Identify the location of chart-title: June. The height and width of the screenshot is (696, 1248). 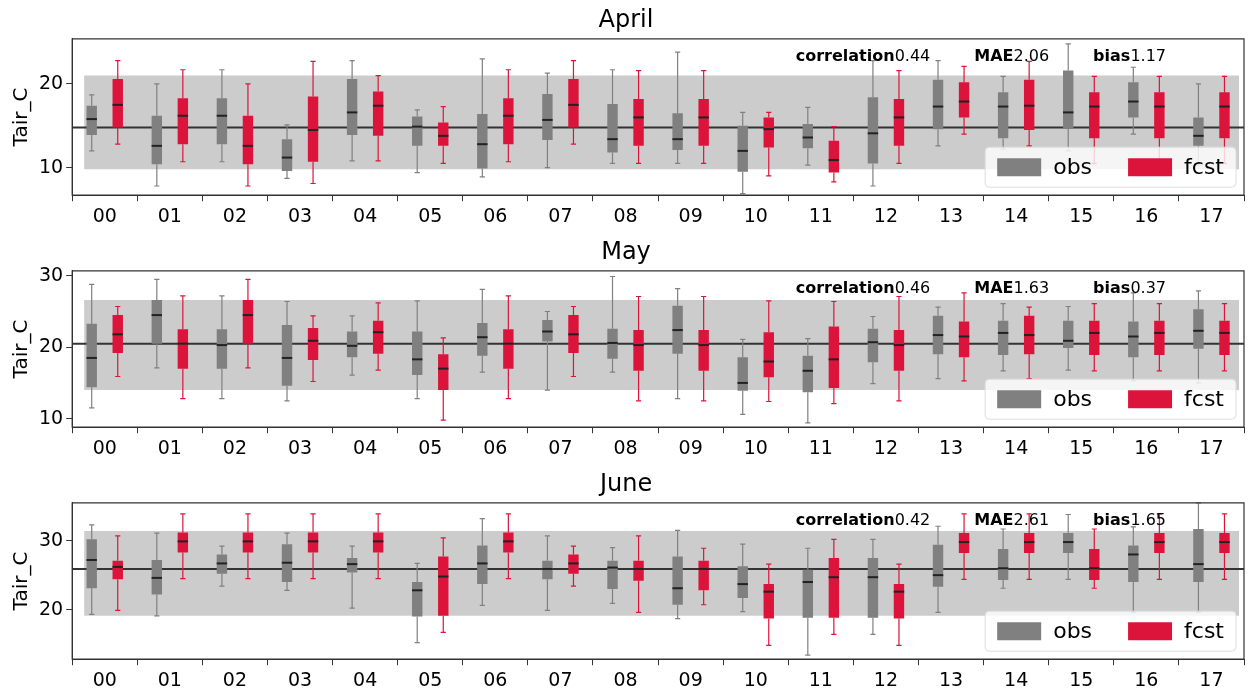
(625, 482).